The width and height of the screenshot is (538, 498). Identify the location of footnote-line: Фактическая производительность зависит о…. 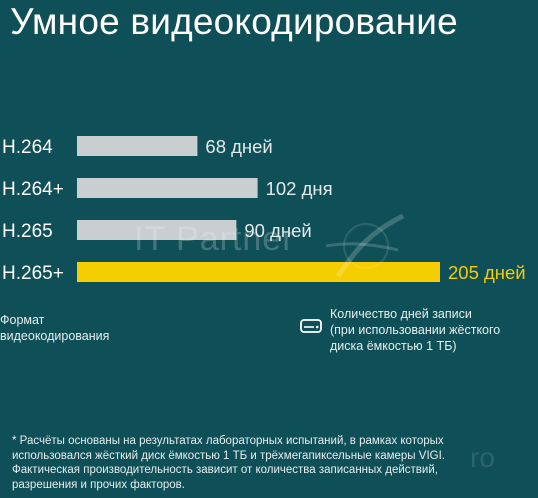
(225, 470).